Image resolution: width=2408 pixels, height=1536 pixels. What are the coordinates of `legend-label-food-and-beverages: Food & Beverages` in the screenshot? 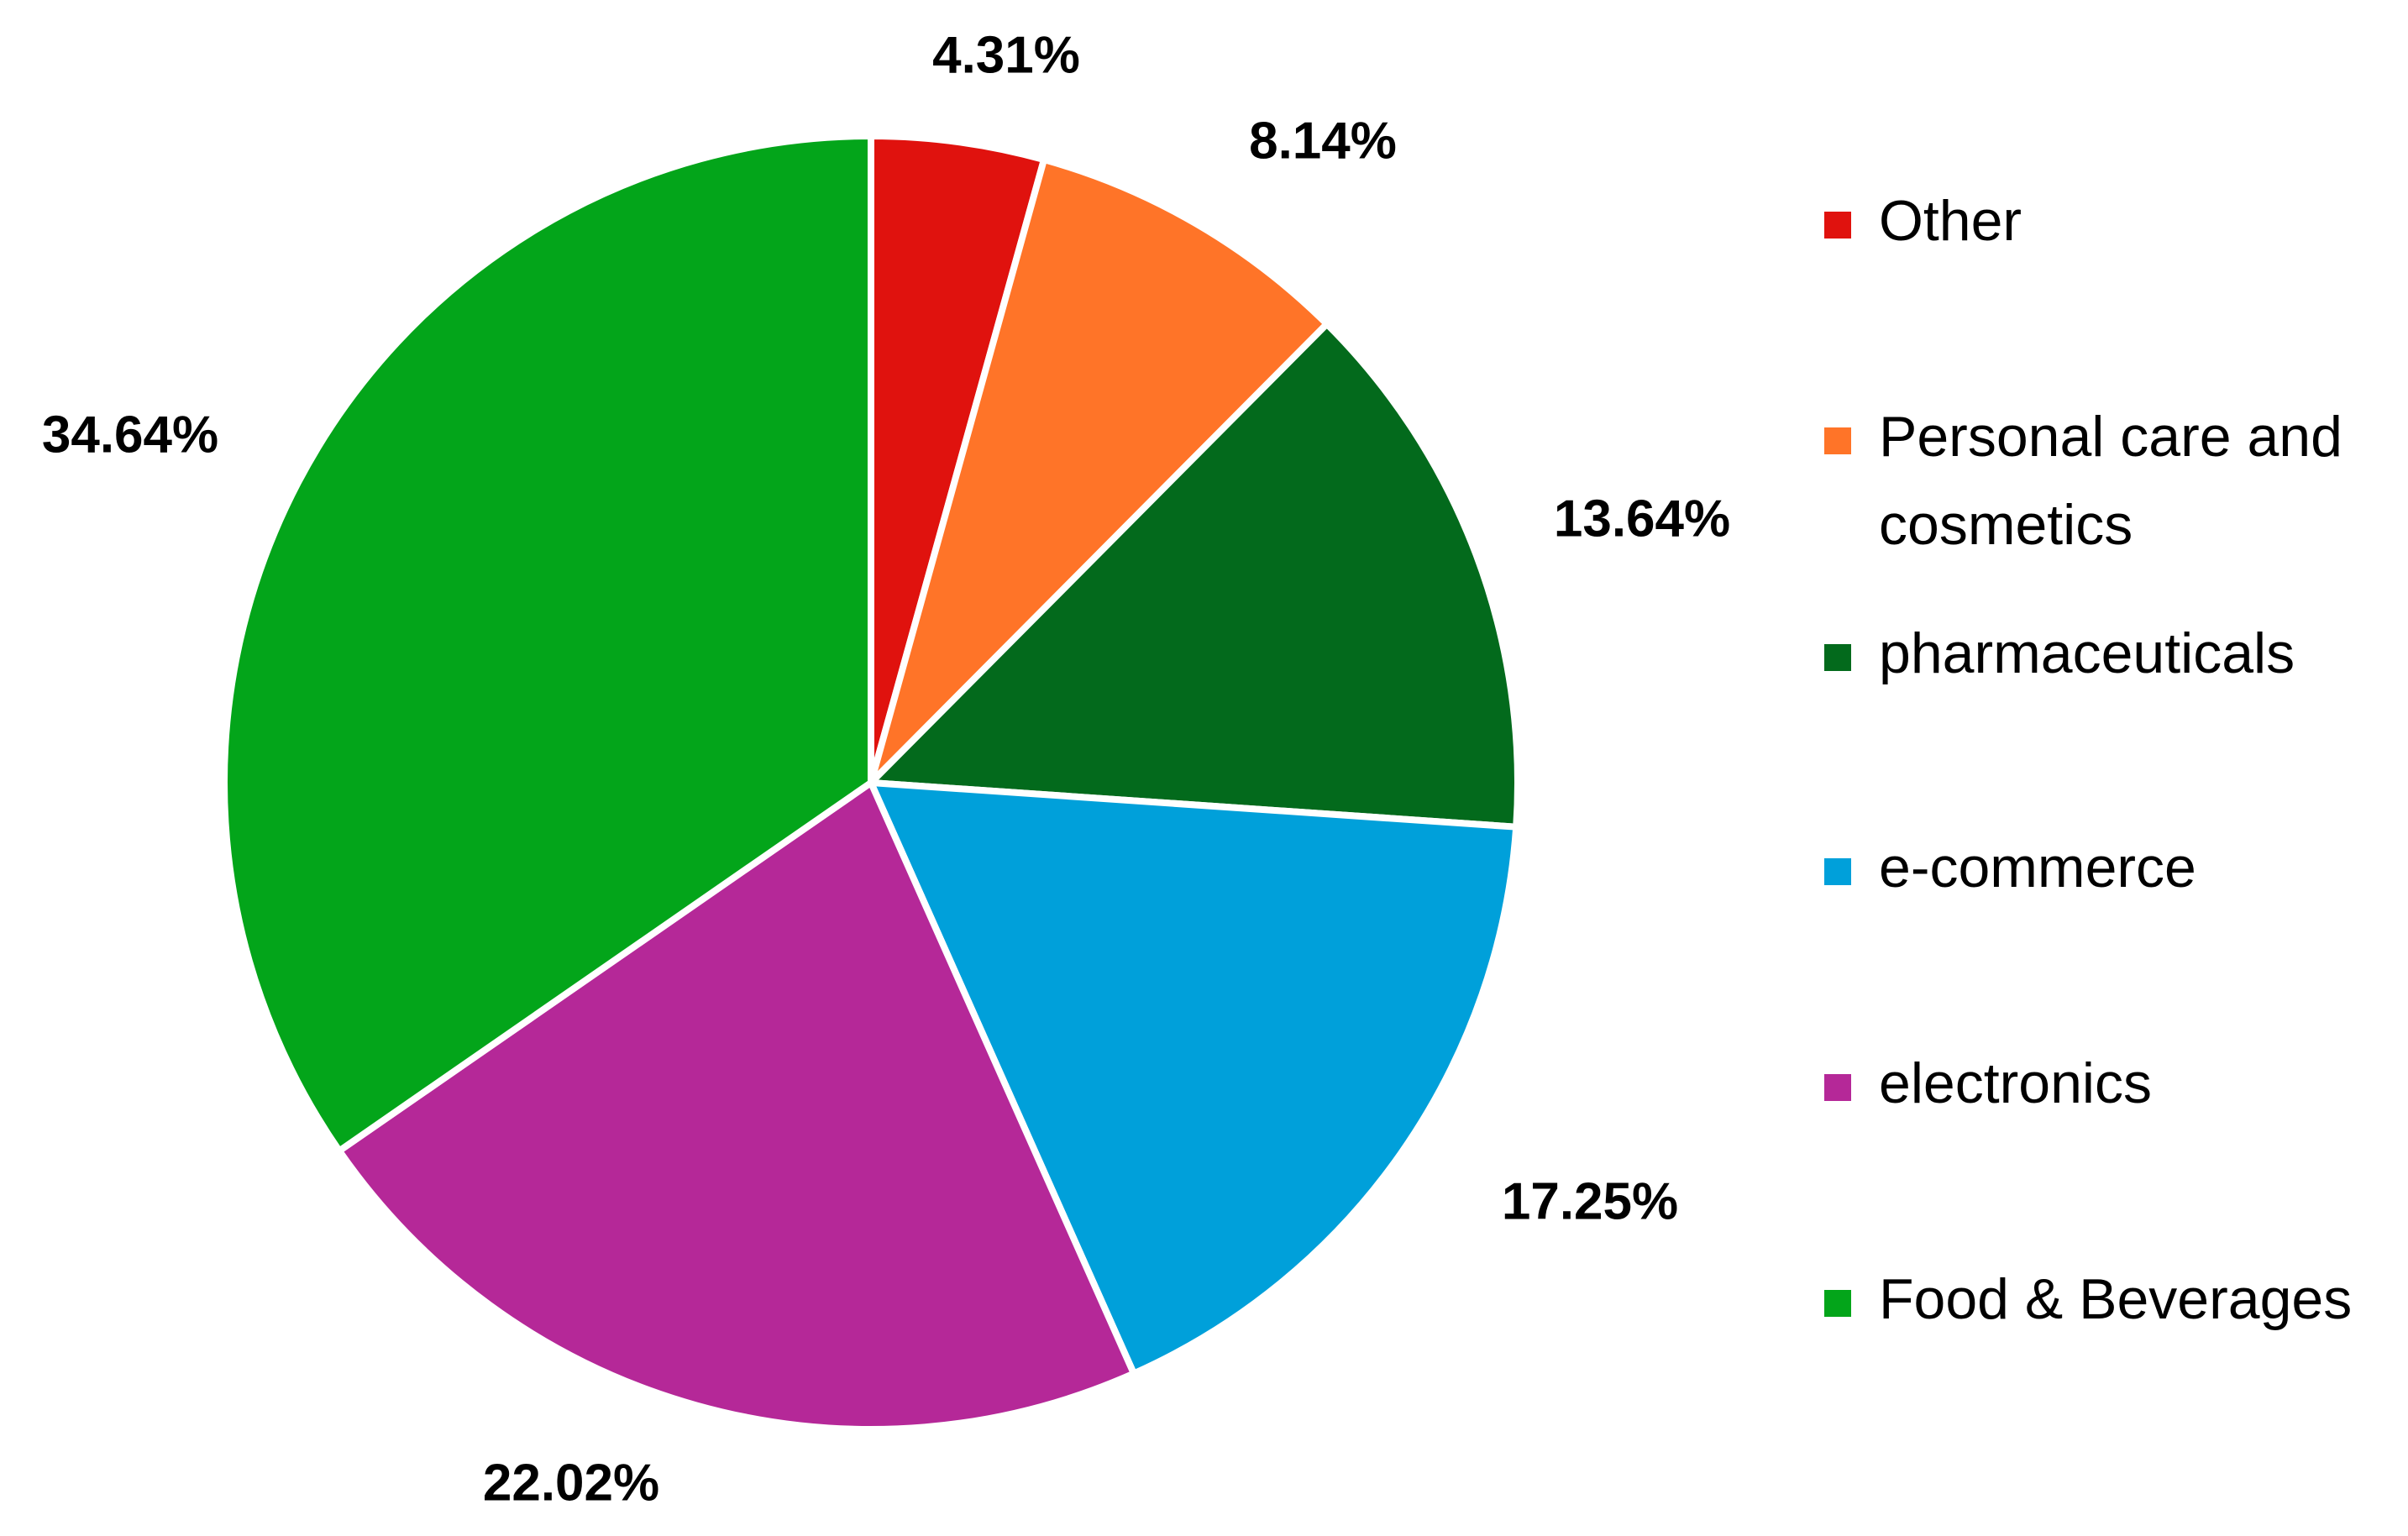 It's located at (2115, 1299).